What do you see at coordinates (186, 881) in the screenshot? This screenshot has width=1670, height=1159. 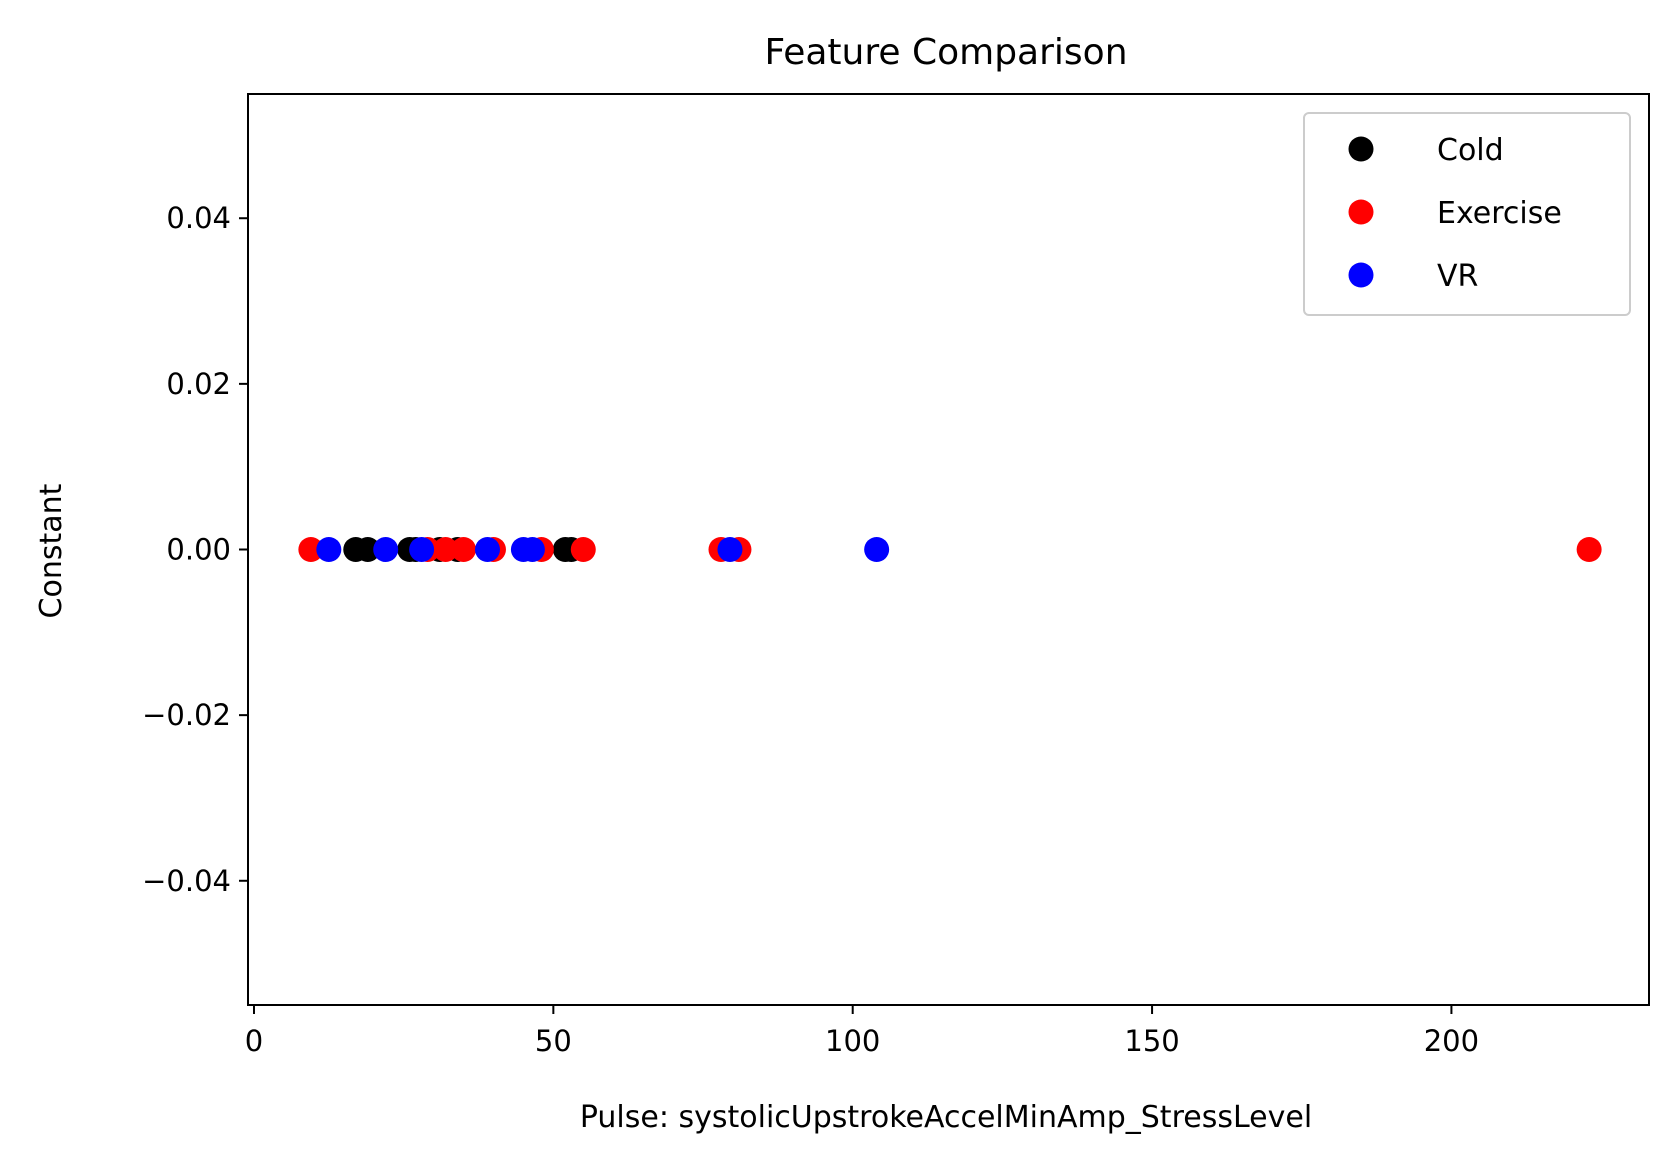 I see `y-tick-label-0: −0.04` at bounding box center [186, 881].